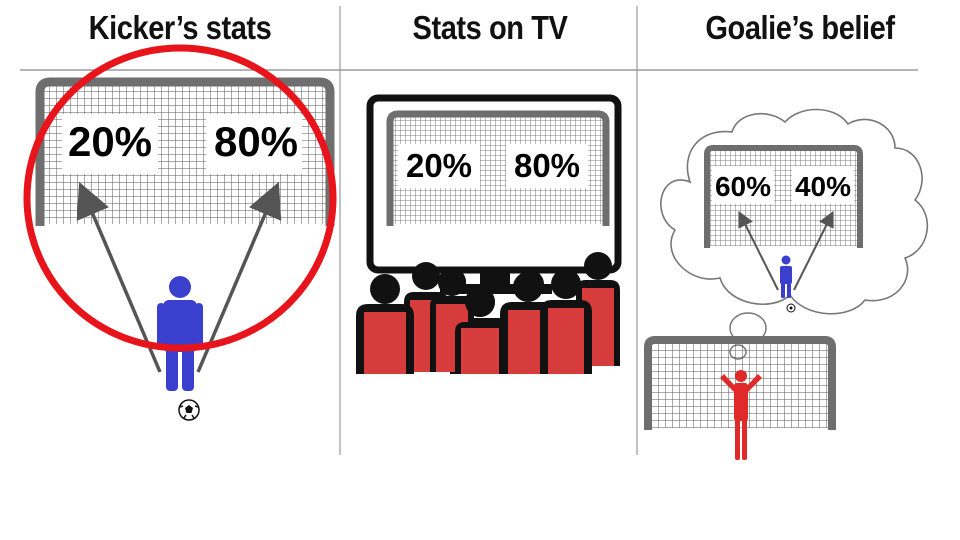 This screenshot has height=540, width=960. What do you see at coordinates (758, 250) in the screenshot?
I see `belief-arrow-left` at bounding box center [758, 250].